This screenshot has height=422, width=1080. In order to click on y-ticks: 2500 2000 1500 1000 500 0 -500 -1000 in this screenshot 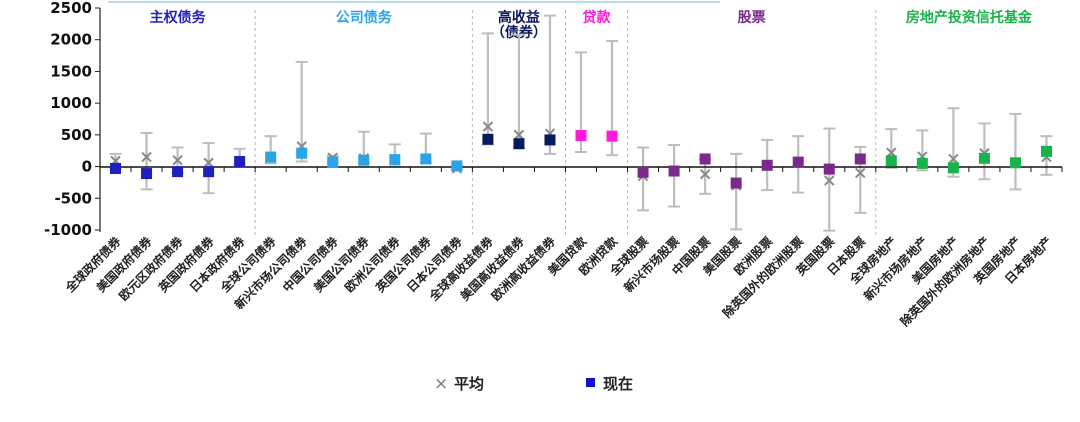, I will do `click(72, 119)`.